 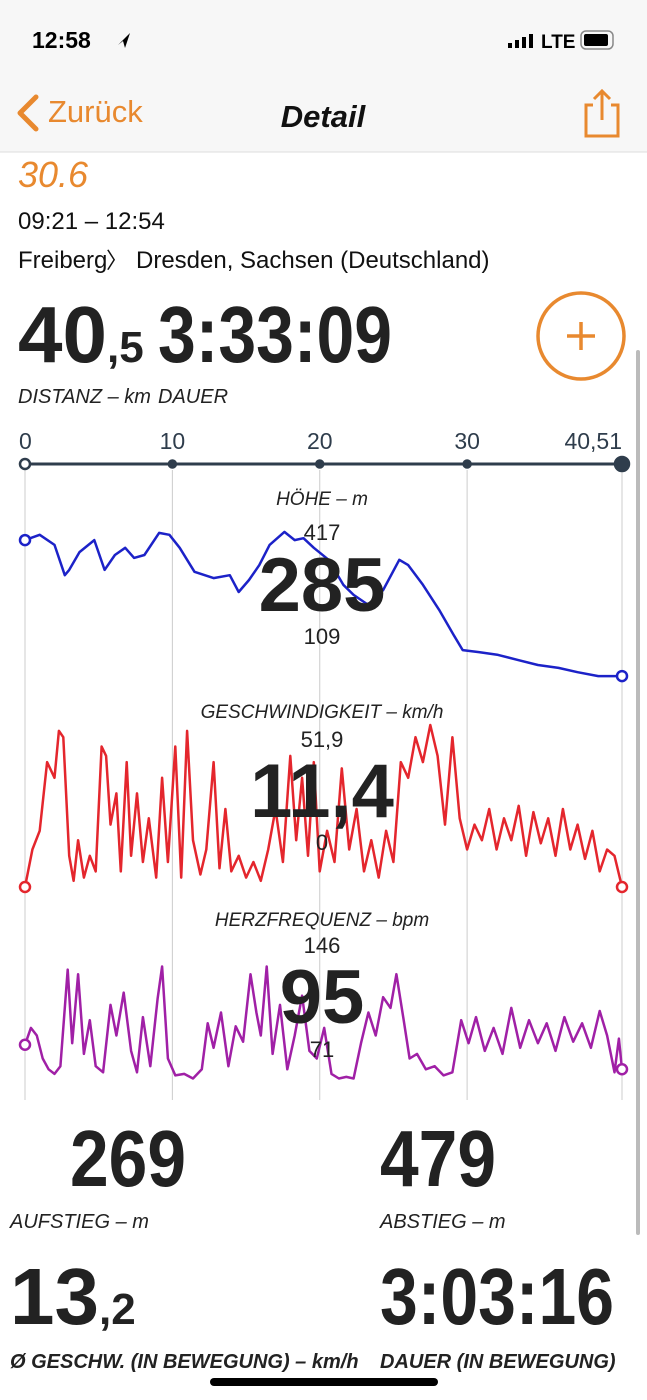 What do you see at coordinates (442, 1222) in the screenshot?
I see `descent-label: ABSTIEG – m` at bounding box center [442, 1222].